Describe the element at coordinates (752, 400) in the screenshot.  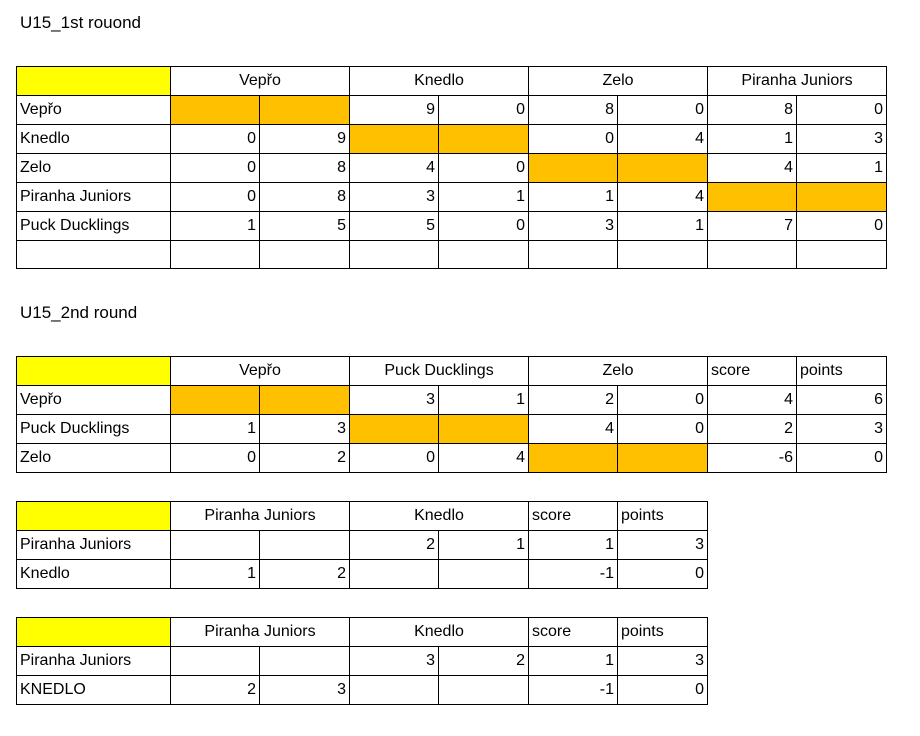
I see `score-cell: 4` at that location.